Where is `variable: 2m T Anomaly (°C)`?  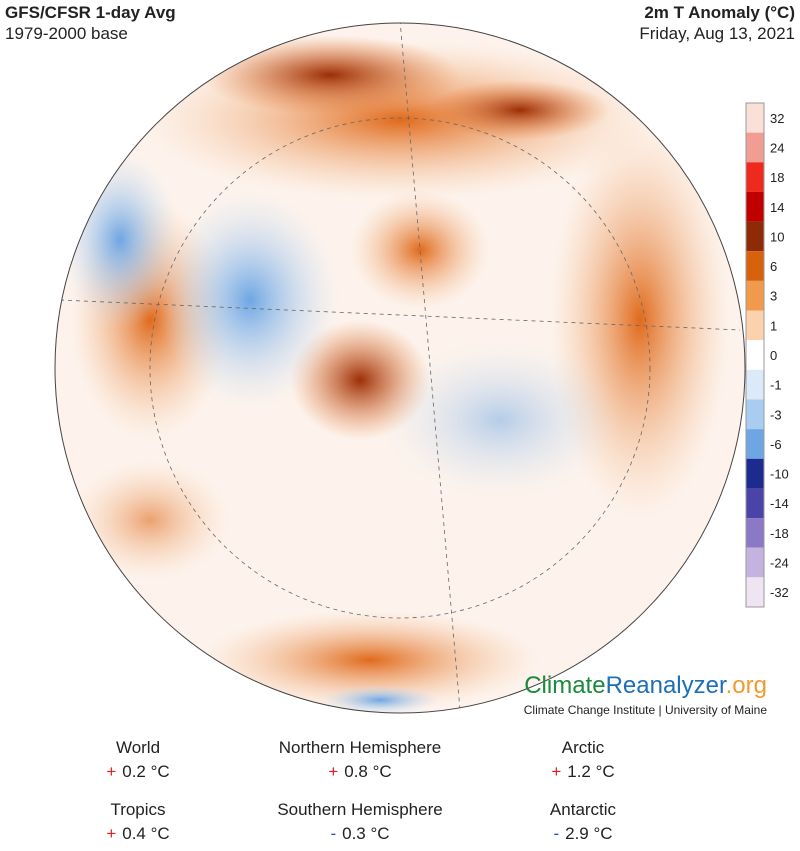
variable: 2m T Anomaly (°C) is located at coordinates (719, 12).